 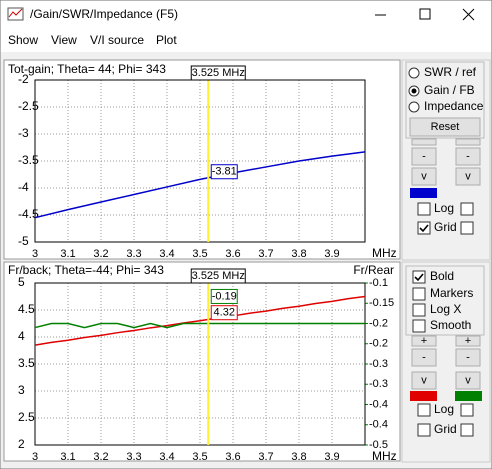 What do you see at coordinates (373, 270) in the screenshot?
I see `y2-axis-label: Fr/Rear` at bounding box center [373, 270].